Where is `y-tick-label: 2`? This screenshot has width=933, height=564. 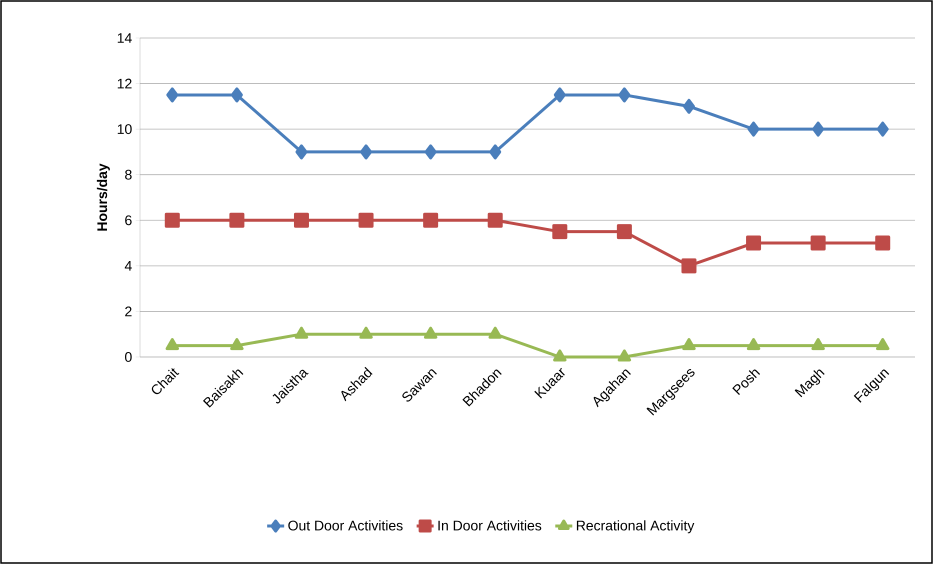 y-tick-label: 2 is located at coordinates (128, 311).